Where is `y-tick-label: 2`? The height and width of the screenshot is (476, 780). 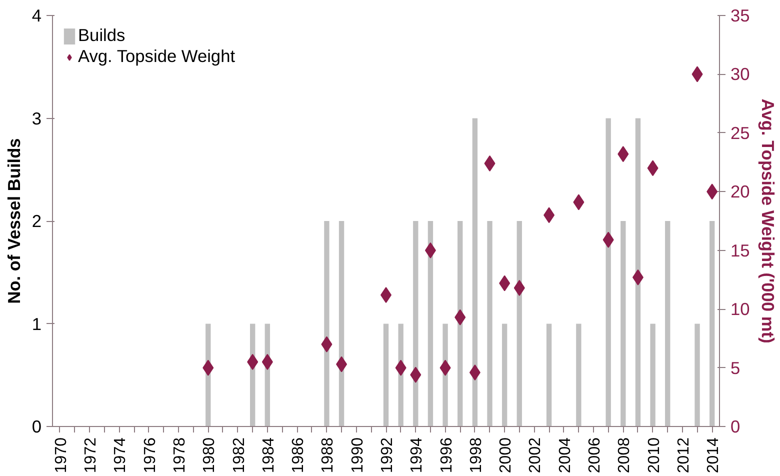
y-tick-label: 2 is located at coordinates (37, 221).